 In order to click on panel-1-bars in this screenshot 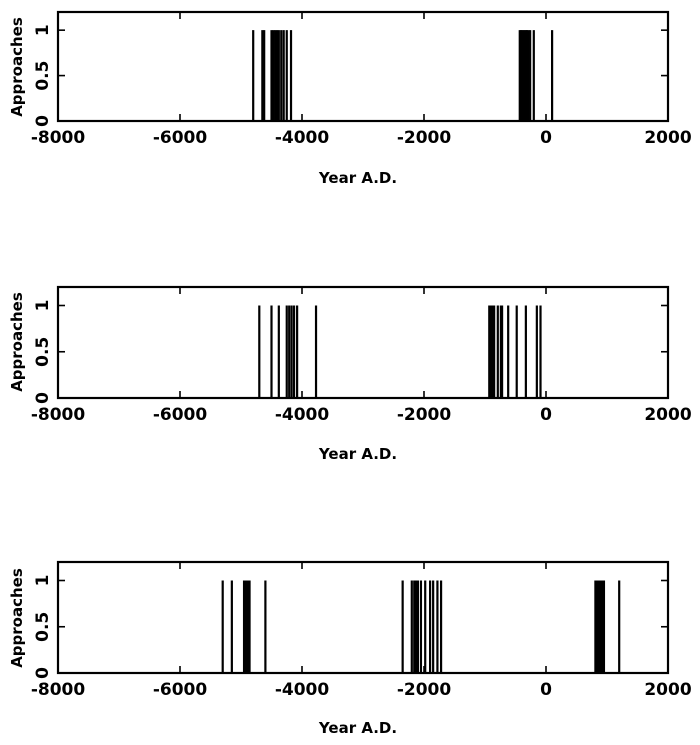, I will do `click(403, 75)`.